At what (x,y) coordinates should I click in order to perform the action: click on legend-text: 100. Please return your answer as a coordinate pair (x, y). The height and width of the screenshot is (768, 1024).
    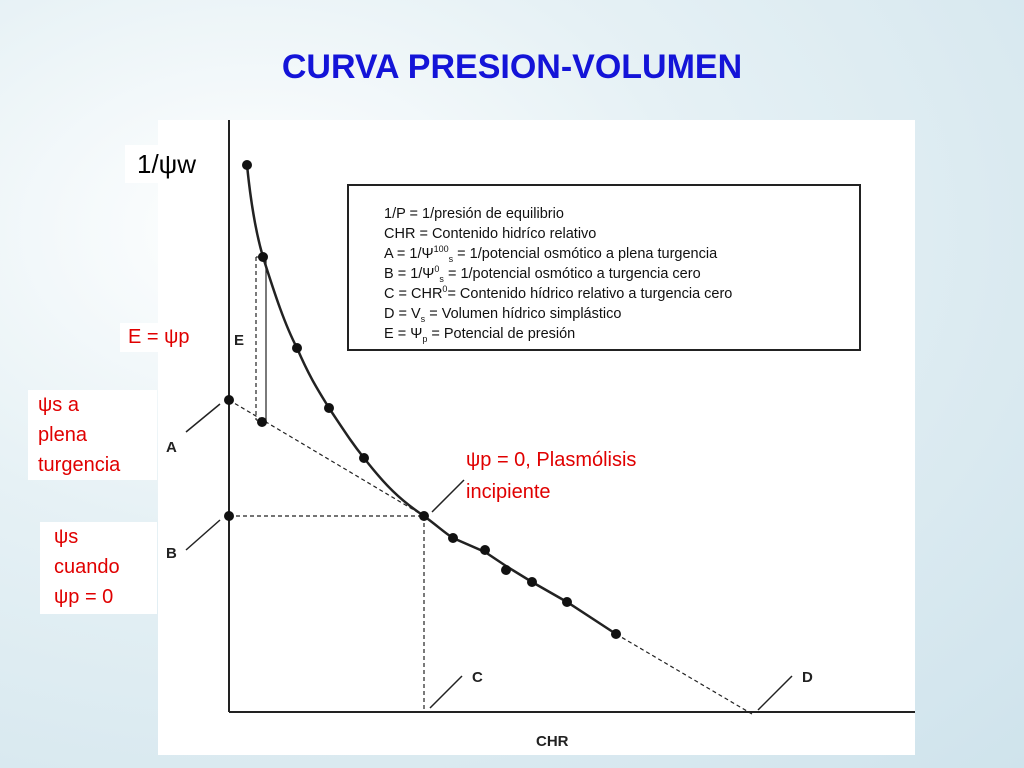
    Looking at the image, I should click on (441, 249).